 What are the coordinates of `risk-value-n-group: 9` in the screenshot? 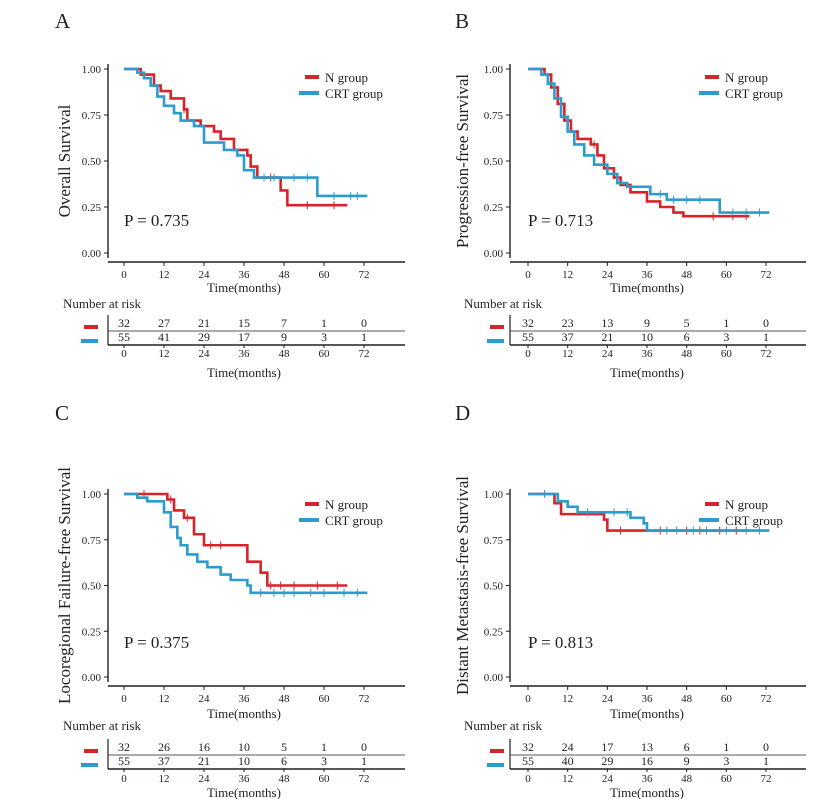 It's located at (647, 323).